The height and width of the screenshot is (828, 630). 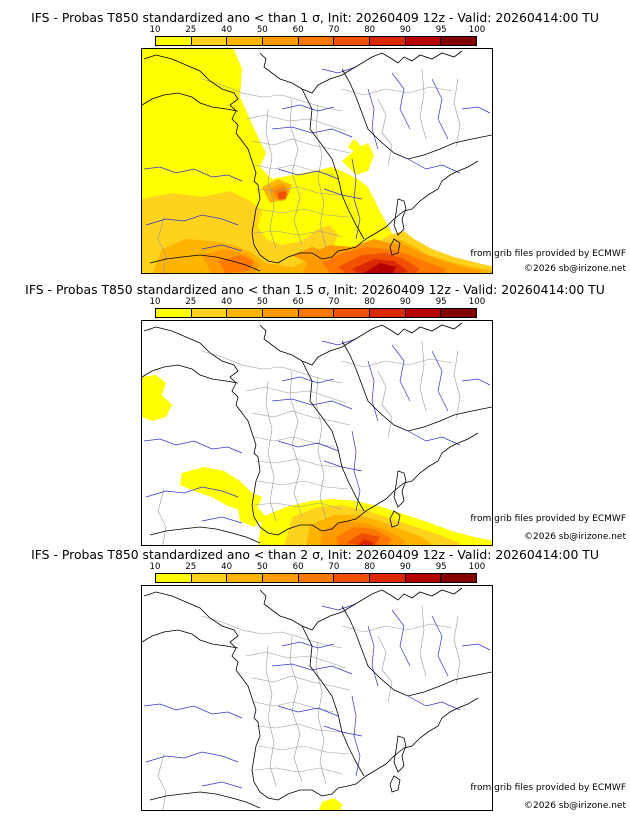 I want to click on coastline, so click(x=317, y=698).